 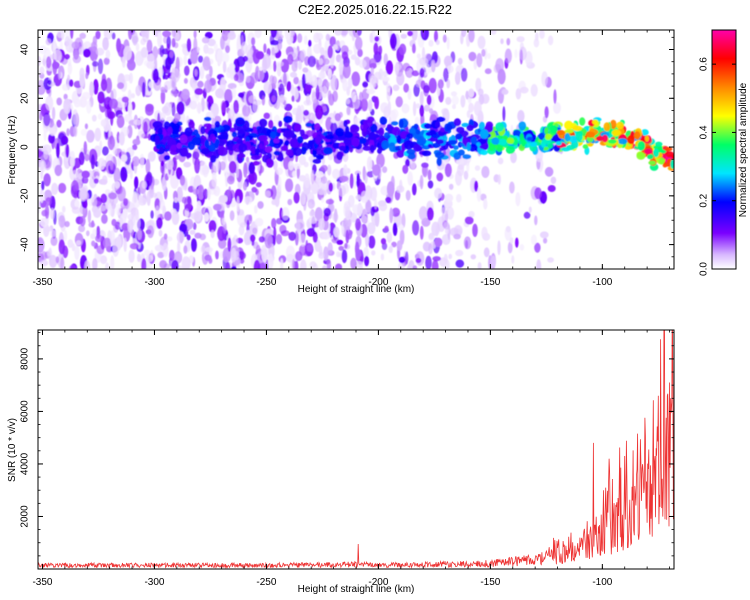 What do you see at coordinates (25, 98) in the screenshot?
I see `spectrogram-y-tick-label: 20` at bounding box center [25, 98].